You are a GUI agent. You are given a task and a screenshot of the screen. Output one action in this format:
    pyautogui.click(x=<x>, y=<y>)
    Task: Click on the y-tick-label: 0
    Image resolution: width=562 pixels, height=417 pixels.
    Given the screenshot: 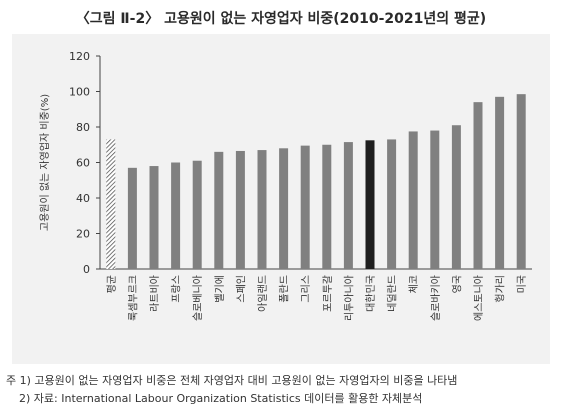 What is the action you would take?
    pyautogui.click(x=86, y=269)
    